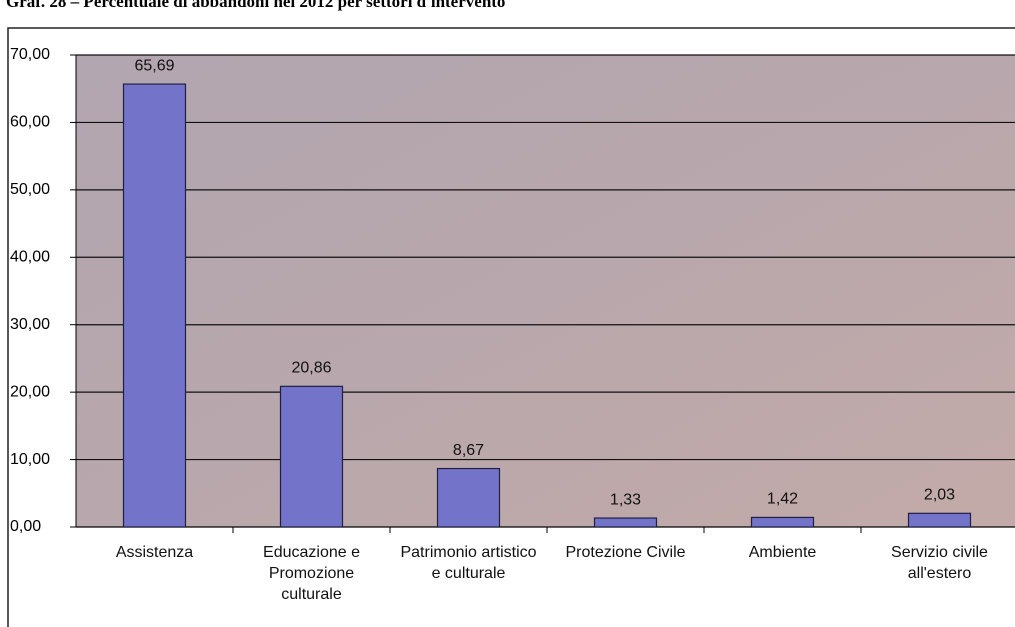 This screenshot has width=1015, height=627. Describe the element at coordinates (311, 368) in the screenshot. I see `value-label: 20,86` at that location.